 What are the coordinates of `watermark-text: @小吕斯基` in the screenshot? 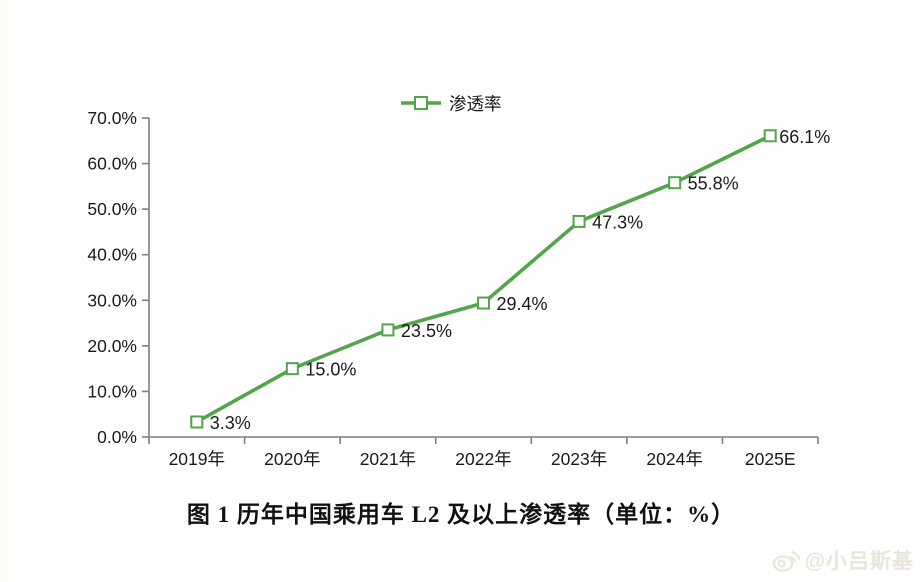 It's located at (859, 561).